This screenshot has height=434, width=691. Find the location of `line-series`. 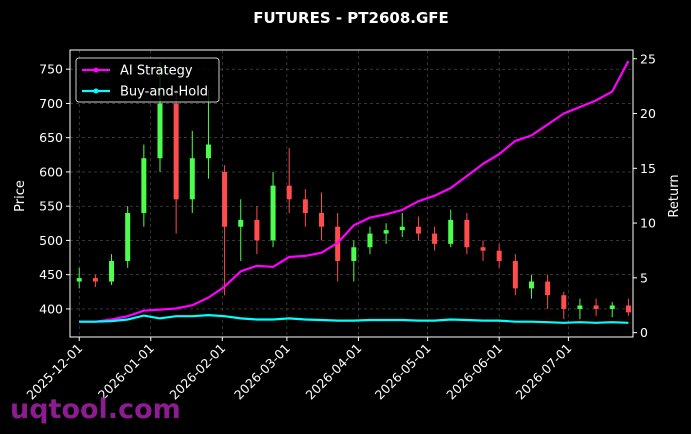

line-series is located at coordinates (354, 318).